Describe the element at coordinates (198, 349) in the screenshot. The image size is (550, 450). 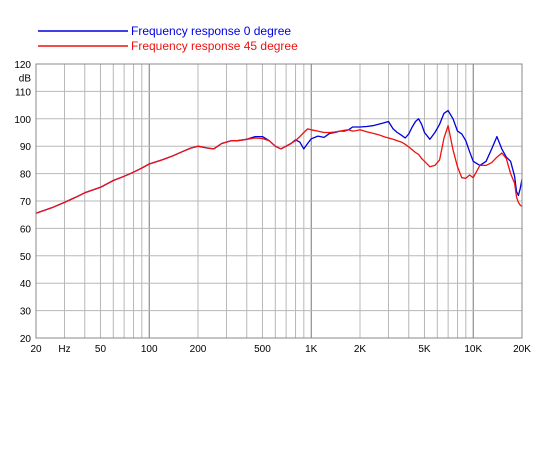
I see `x-tick-label: 200` at that location.